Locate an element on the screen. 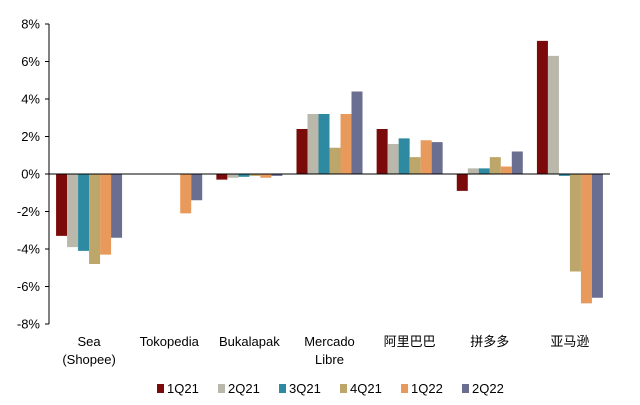 The height and width of the screenshot is (405, 640). y-tick-label: -6% is located at coordinates (29, 286).